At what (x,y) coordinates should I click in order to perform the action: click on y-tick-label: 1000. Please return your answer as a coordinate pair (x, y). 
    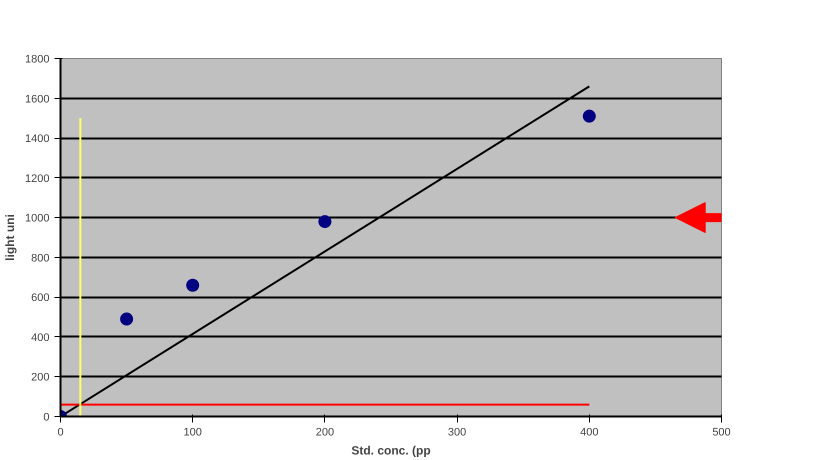
    Looking at the image, I should click on (37, 218).